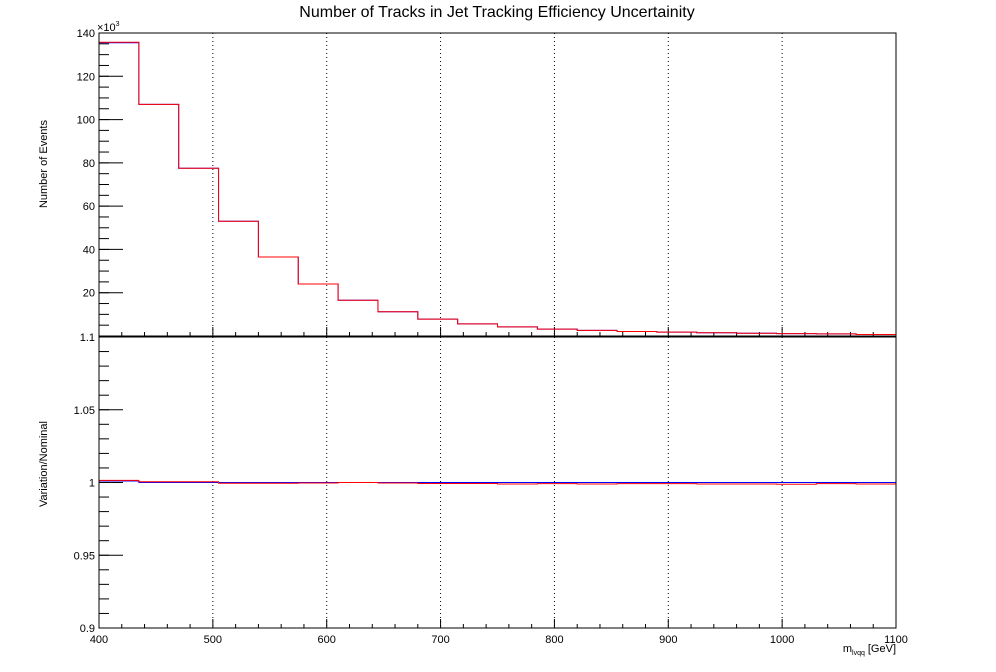 The height and width of the screenshot is (672, 996). What do you see at coordinates (440, 640) in the screenshot?
I see `x-tick-label: 700` at bounding box center [440, 640].